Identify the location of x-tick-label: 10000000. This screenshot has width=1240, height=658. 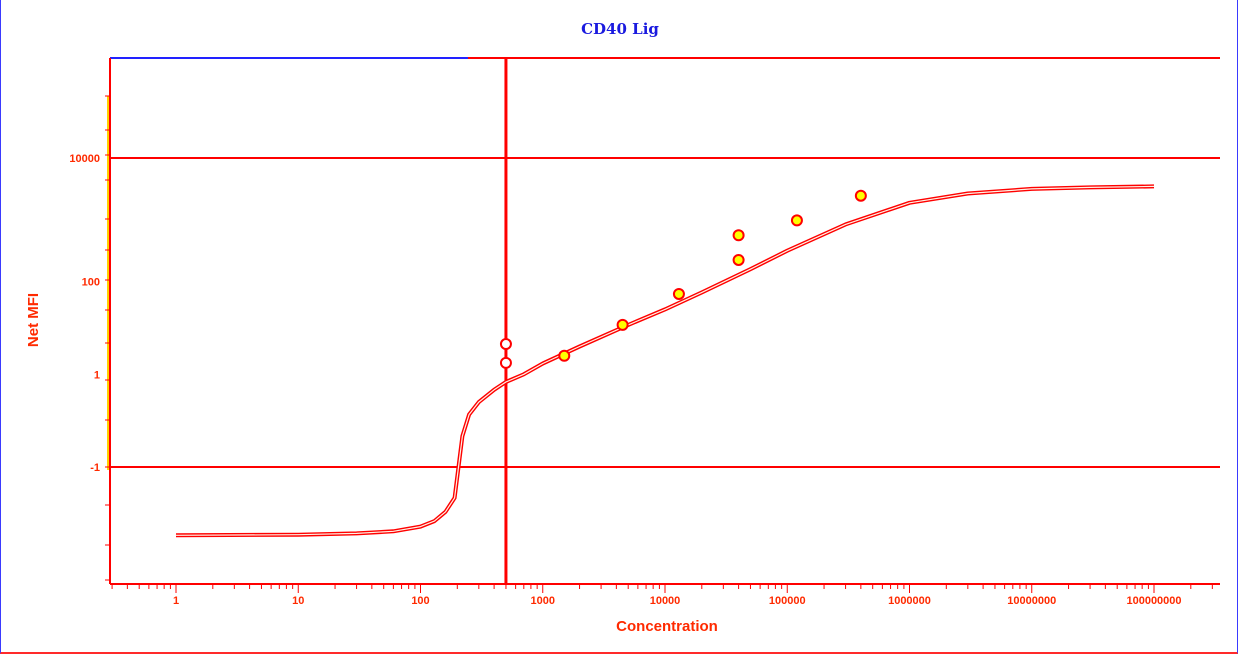
(1031, 601).